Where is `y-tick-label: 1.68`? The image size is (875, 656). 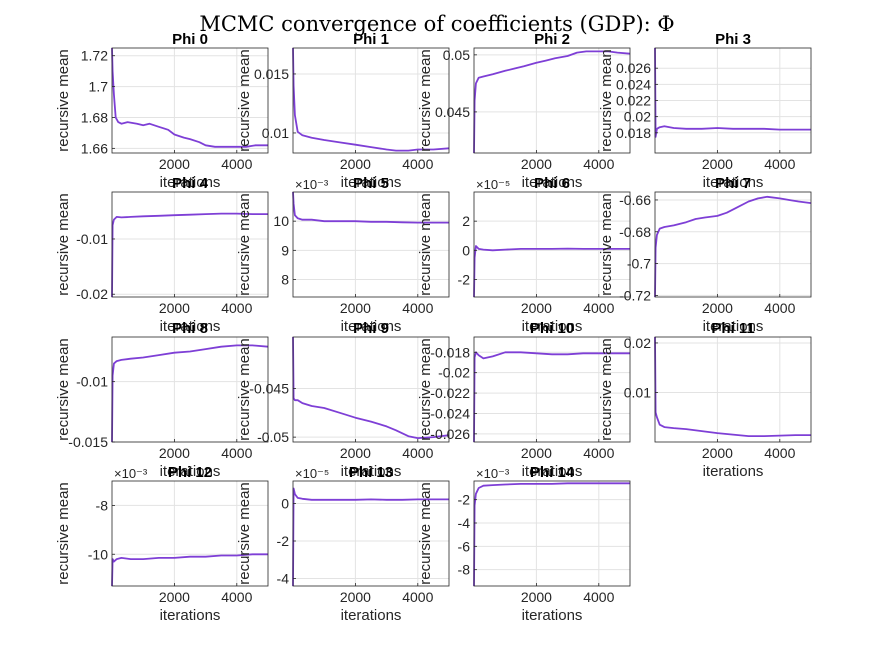 y-tick-label: 1.68 is located at coordinates (94, 117).